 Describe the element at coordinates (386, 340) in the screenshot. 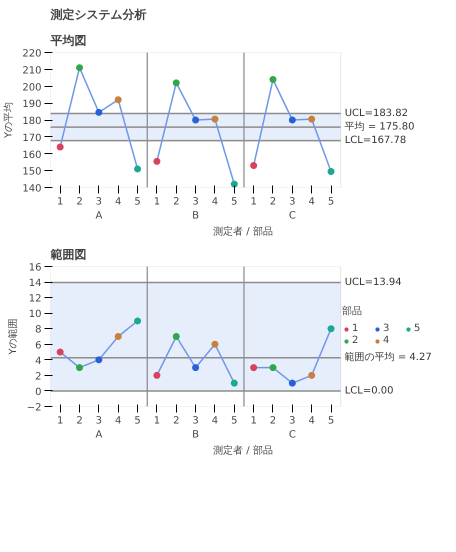

I see `legend-label: 4` at that location.